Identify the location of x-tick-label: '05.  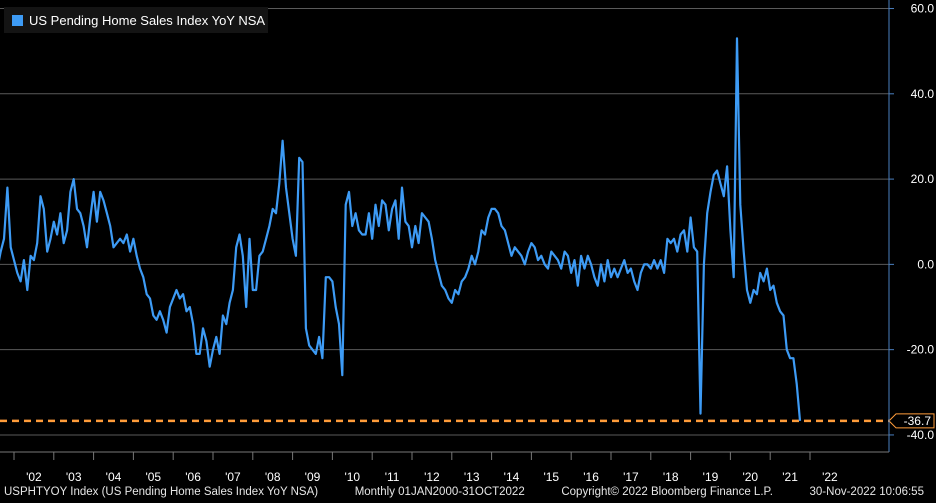
(153, 477).